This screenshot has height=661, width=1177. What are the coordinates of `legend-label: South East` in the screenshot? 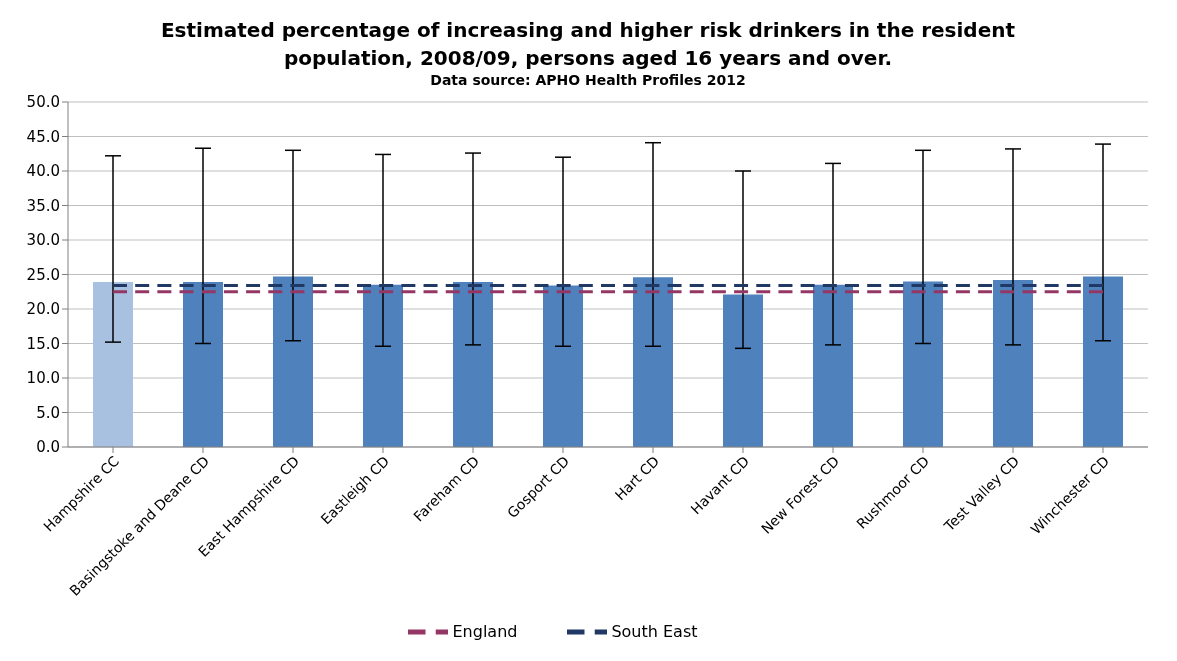 It's located at (654, 631).